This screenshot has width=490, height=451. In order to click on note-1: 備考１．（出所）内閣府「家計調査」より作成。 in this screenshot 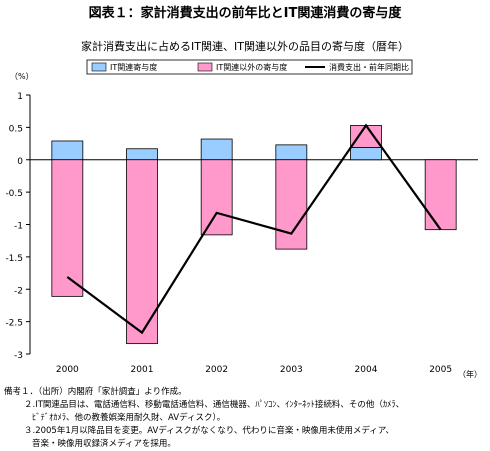, I will do `click(95, 392)`.